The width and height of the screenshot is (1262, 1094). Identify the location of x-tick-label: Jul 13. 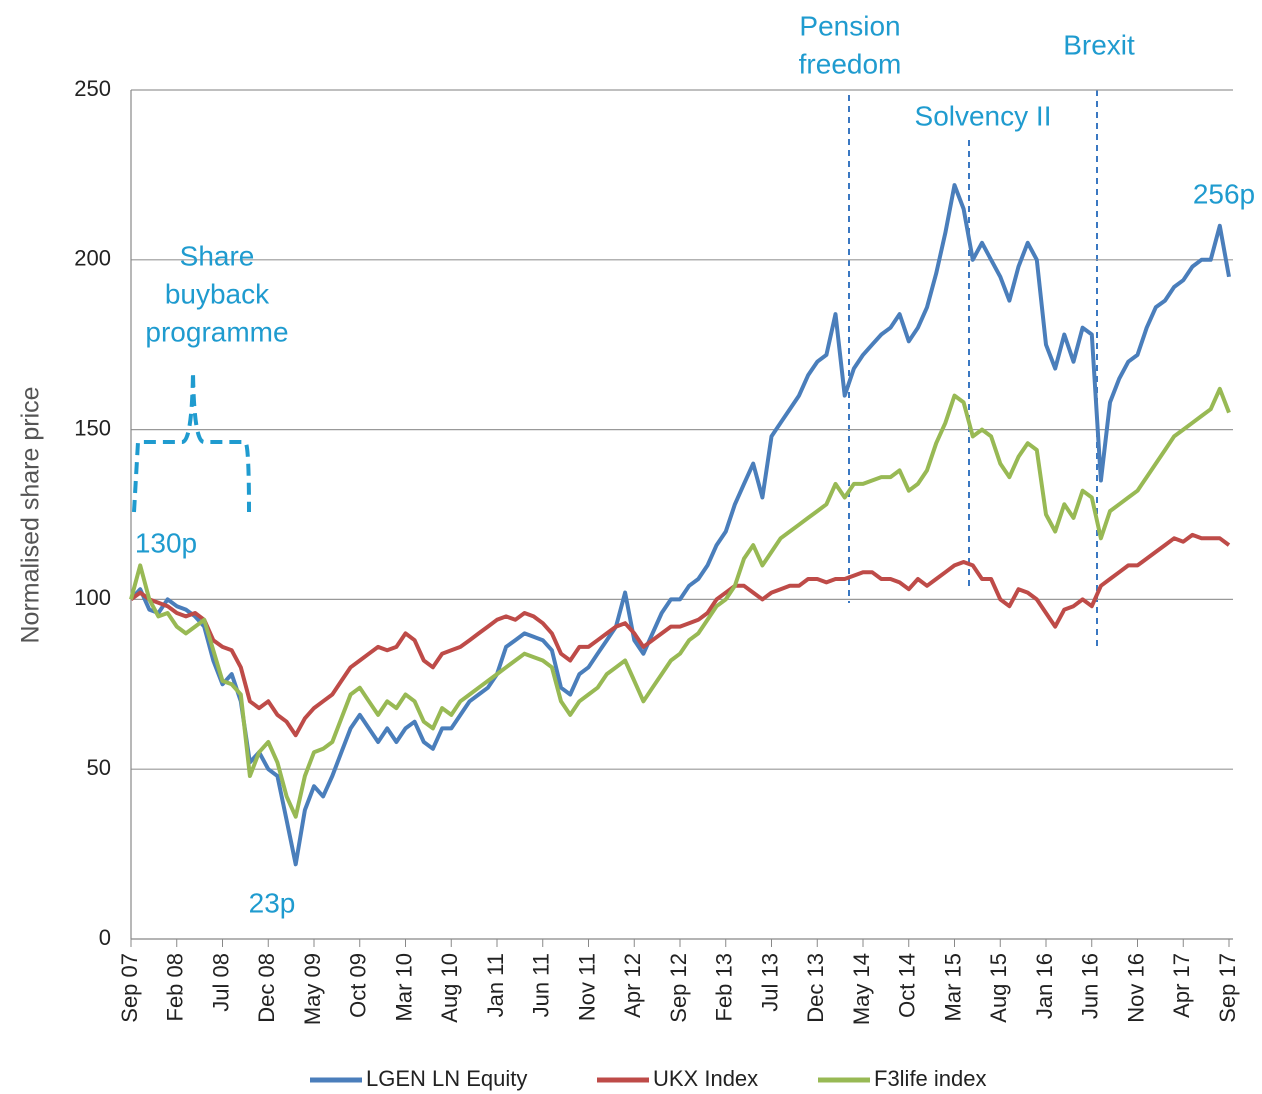
(769, 982).